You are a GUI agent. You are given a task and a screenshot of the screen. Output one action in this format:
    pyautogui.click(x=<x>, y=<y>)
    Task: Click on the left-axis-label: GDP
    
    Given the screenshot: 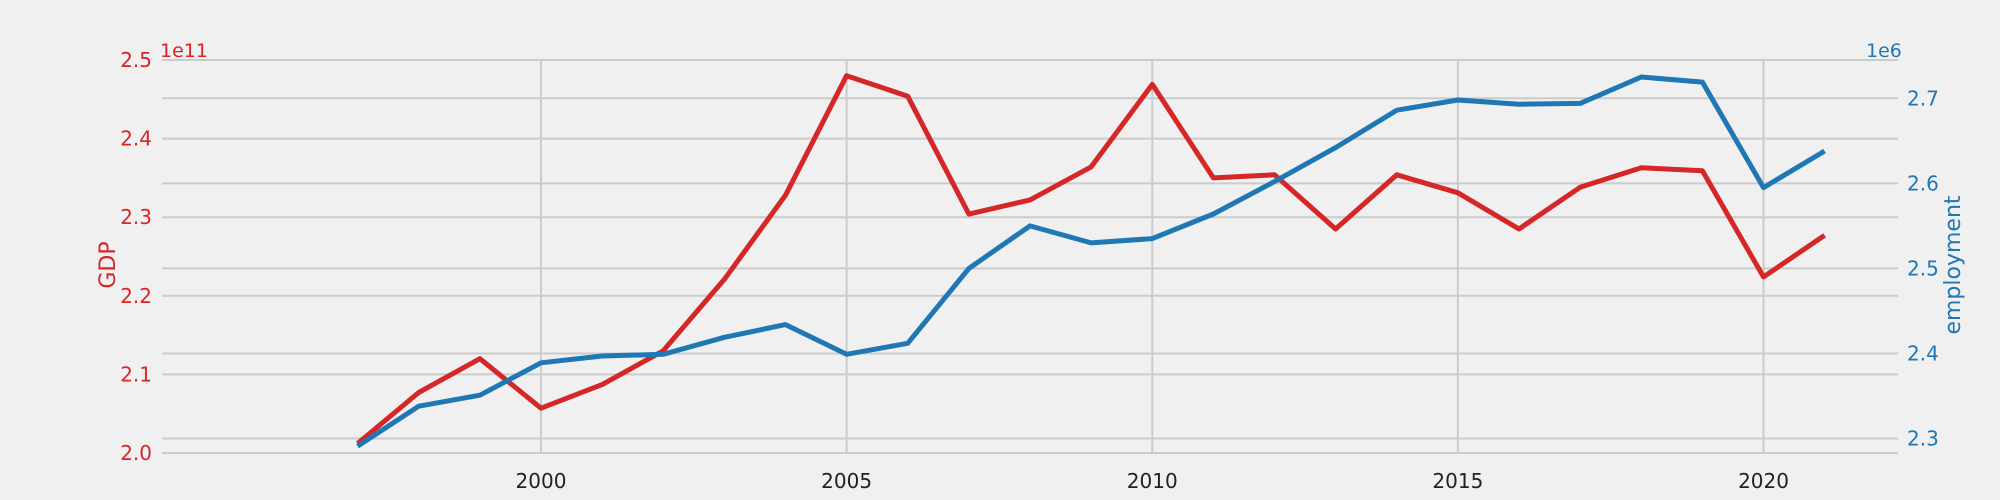 What is the action you would take?
    pyautogui.click(x=108, y=264)
    